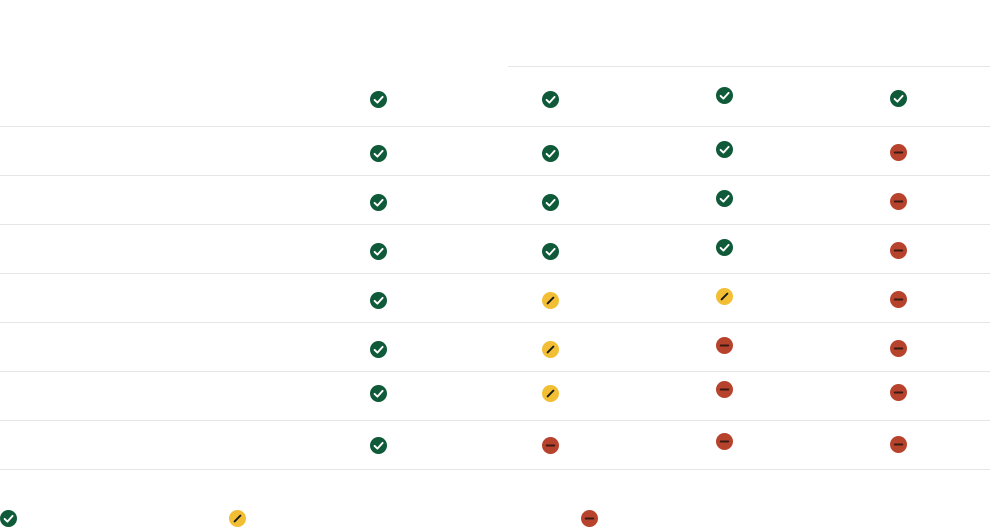 The width and height of the screenshot is (990, 530). What do you see at coordinates (749, 66) in the screenshot?
I see `header-divider` at bounding box center [749, 66].